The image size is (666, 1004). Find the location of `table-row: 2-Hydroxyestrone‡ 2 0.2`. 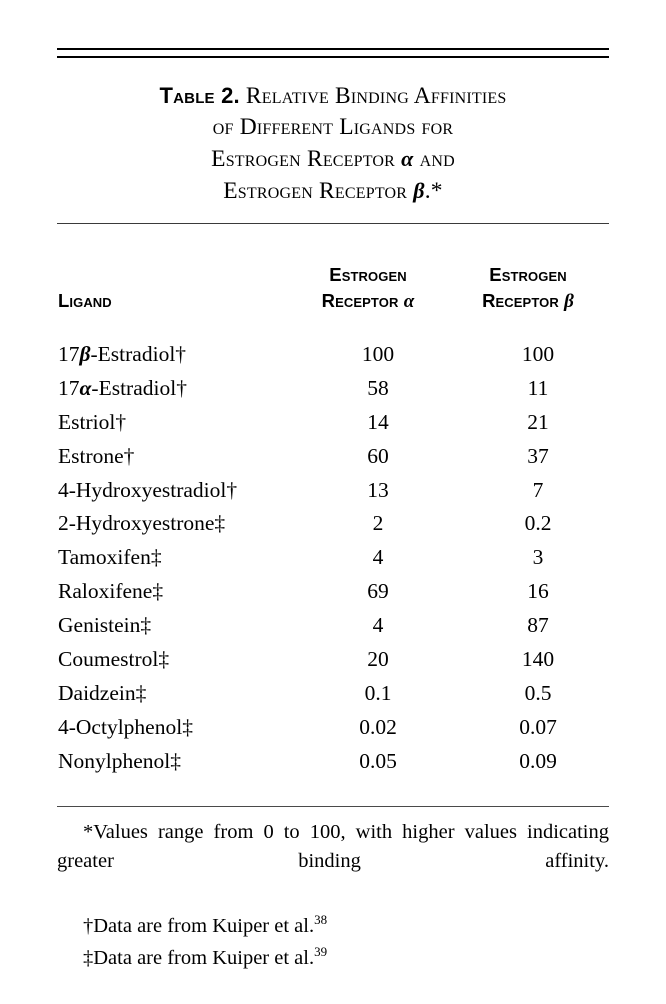

table-row: 2-Hydroxyestrone‡ 2 0.2 is located at coordinates (333, 524).